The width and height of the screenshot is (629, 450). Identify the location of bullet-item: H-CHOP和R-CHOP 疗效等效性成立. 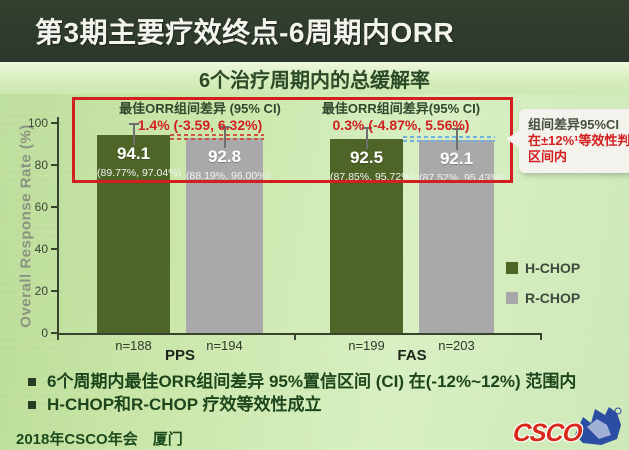
(320, 404).